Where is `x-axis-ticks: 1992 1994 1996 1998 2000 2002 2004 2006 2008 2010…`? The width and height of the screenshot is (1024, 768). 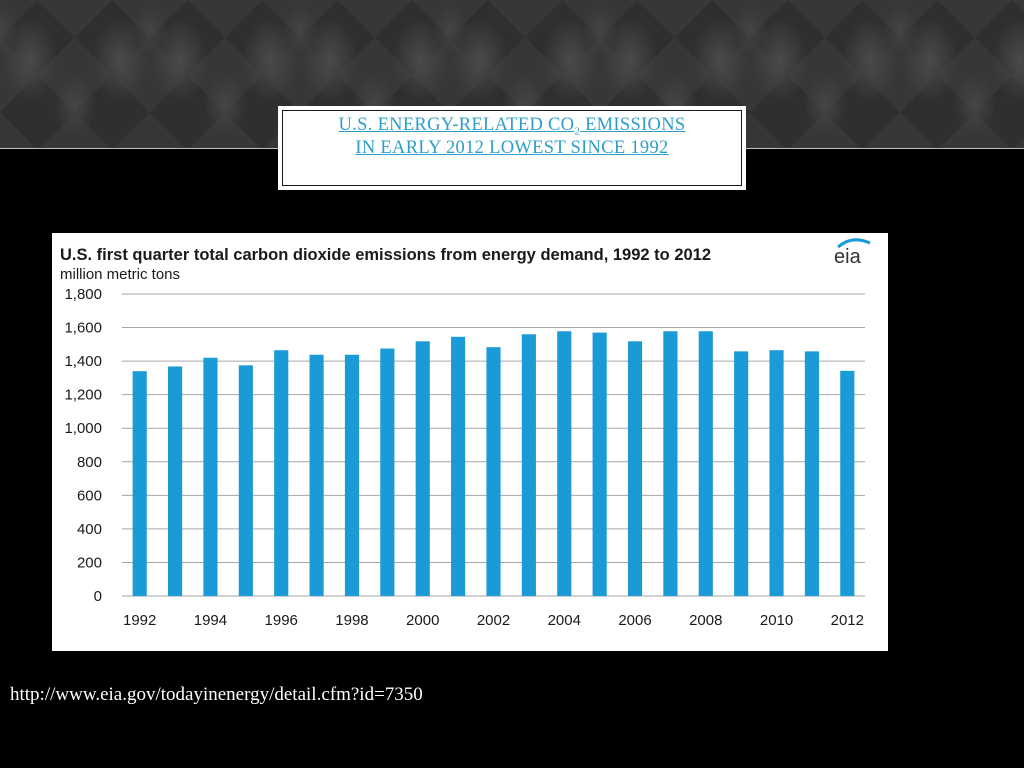 x-axis-ticks: 1992 1994 1996 1998 2000 2002 2004 2006 2008 2010… is located at coordinates (493, 620).